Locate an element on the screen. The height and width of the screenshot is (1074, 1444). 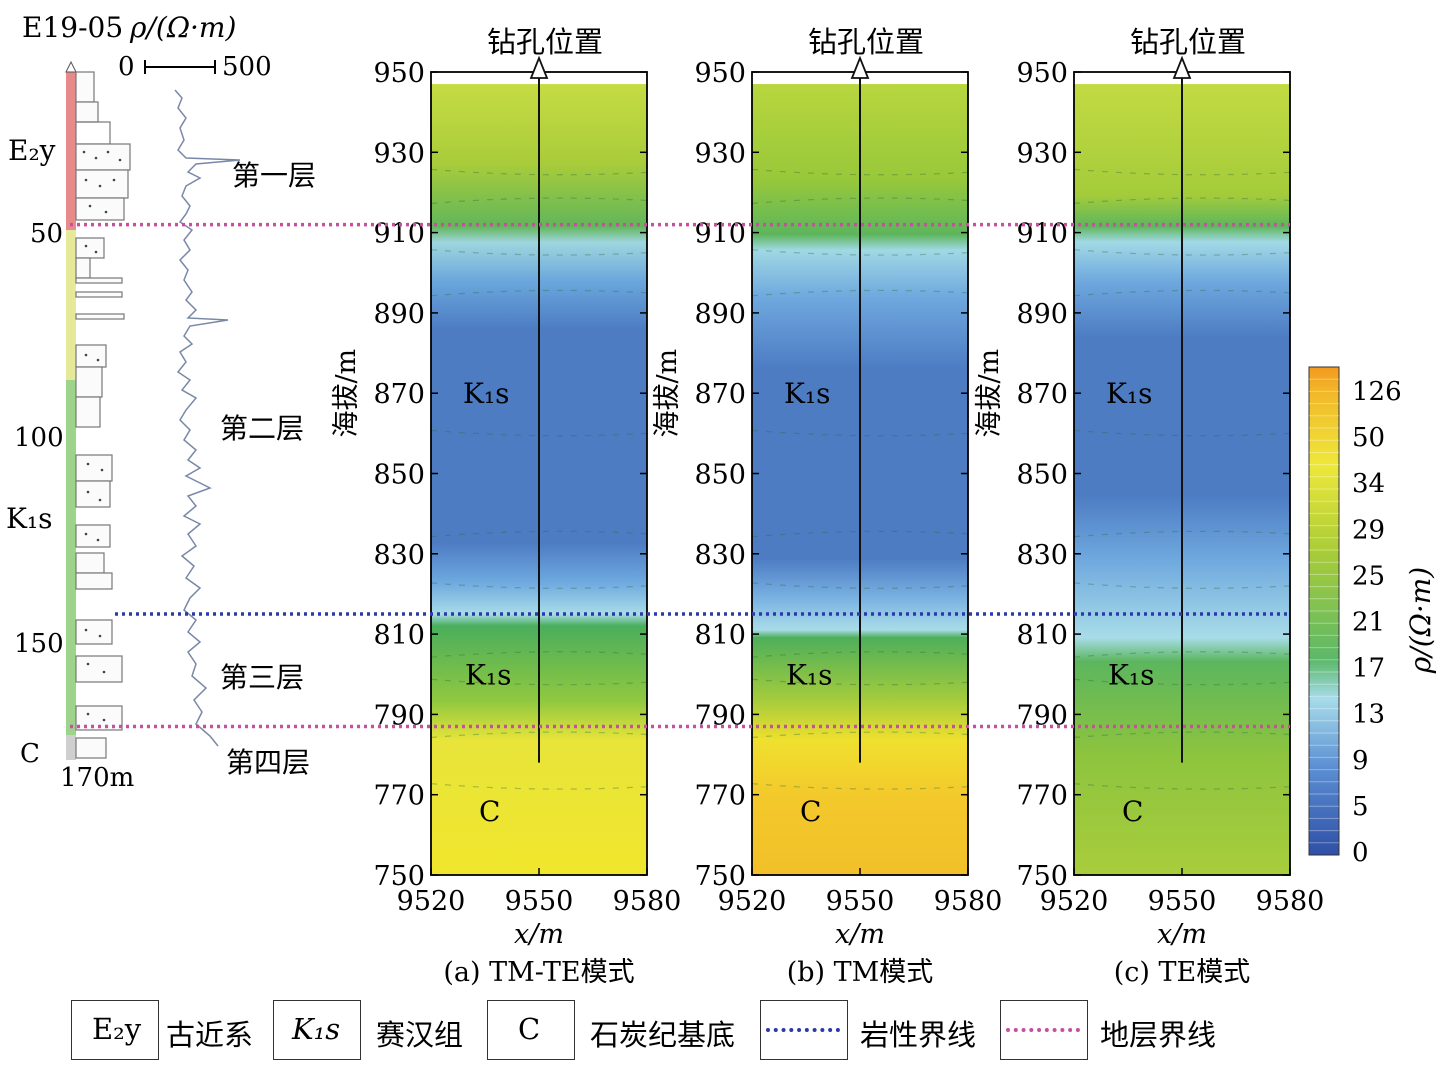
colorbar-tick-label: 29 is located at coordinates (1368, 530).